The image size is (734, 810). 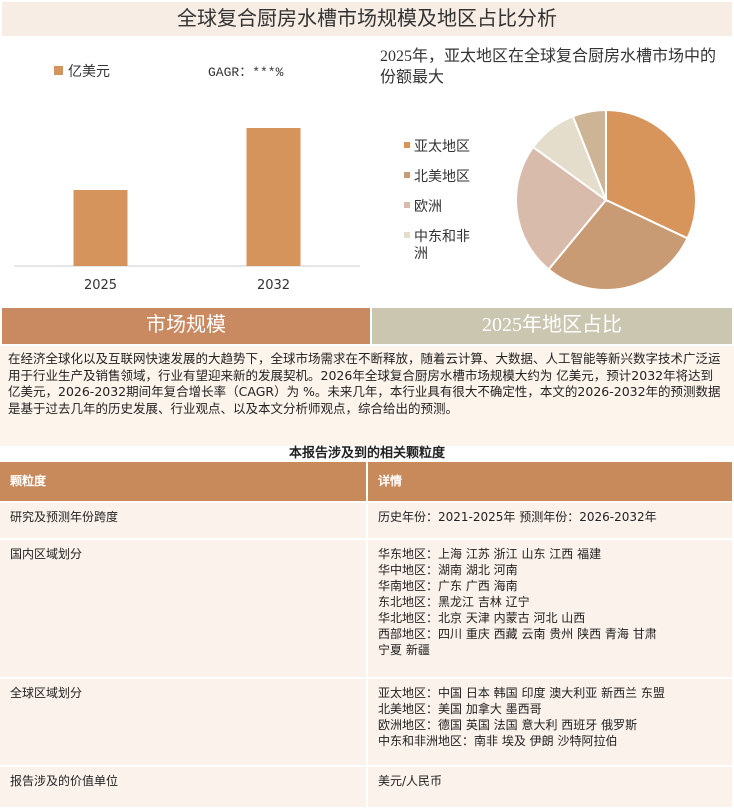 I want to click on legend-label: 中东和非, so click(x=442, y=237).